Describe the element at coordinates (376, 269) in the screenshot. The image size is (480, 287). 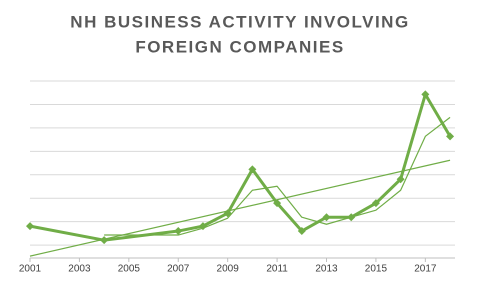
I see `x-tick-label: 2015` at that location.